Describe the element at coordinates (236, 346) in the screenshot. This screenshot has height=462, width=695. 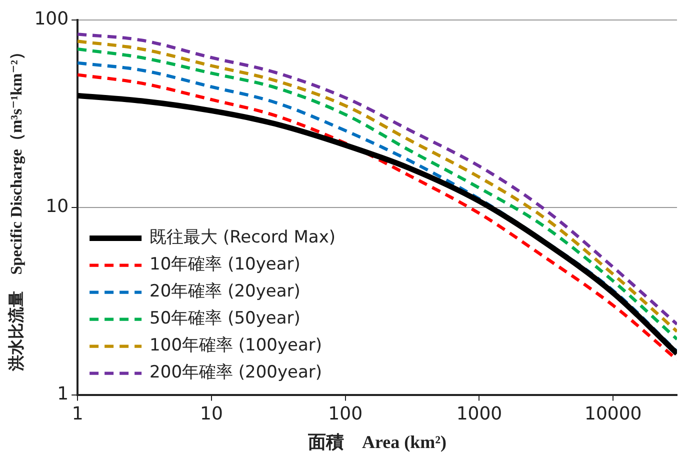
I see `legend-label: 100年確率 (100year)` at that location.